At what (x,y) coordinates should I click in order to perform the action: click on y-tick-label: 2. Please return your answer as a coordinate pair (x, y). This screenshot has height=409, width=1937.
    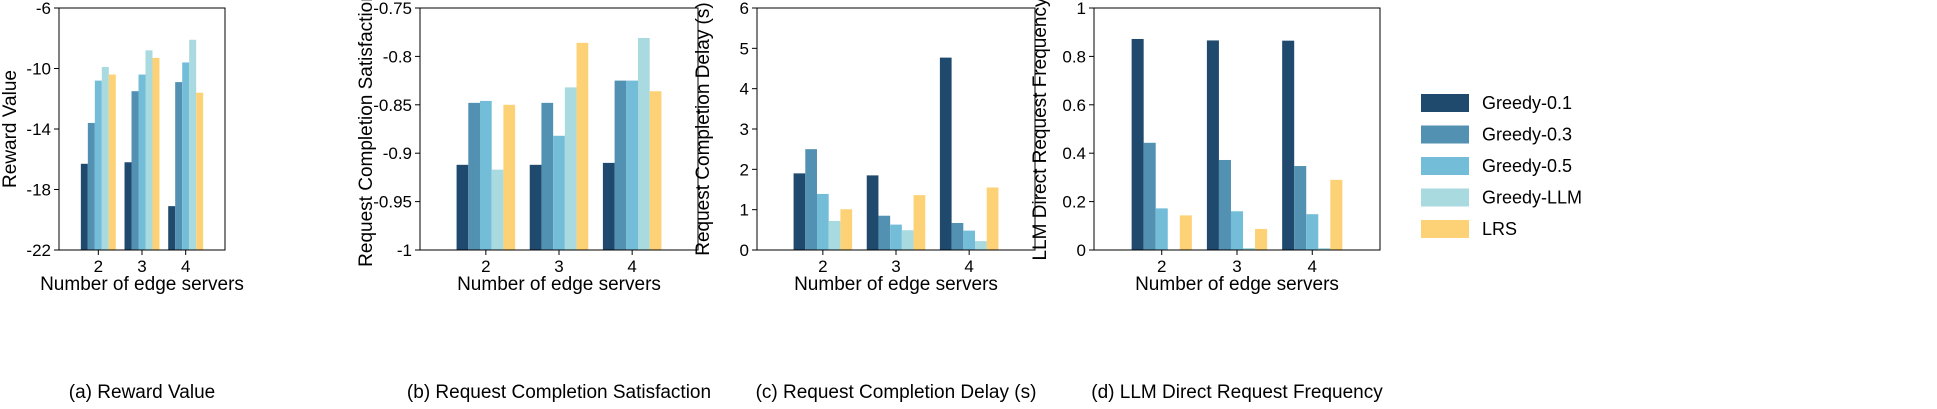
    Looking at the image, I should click on (744, 169).